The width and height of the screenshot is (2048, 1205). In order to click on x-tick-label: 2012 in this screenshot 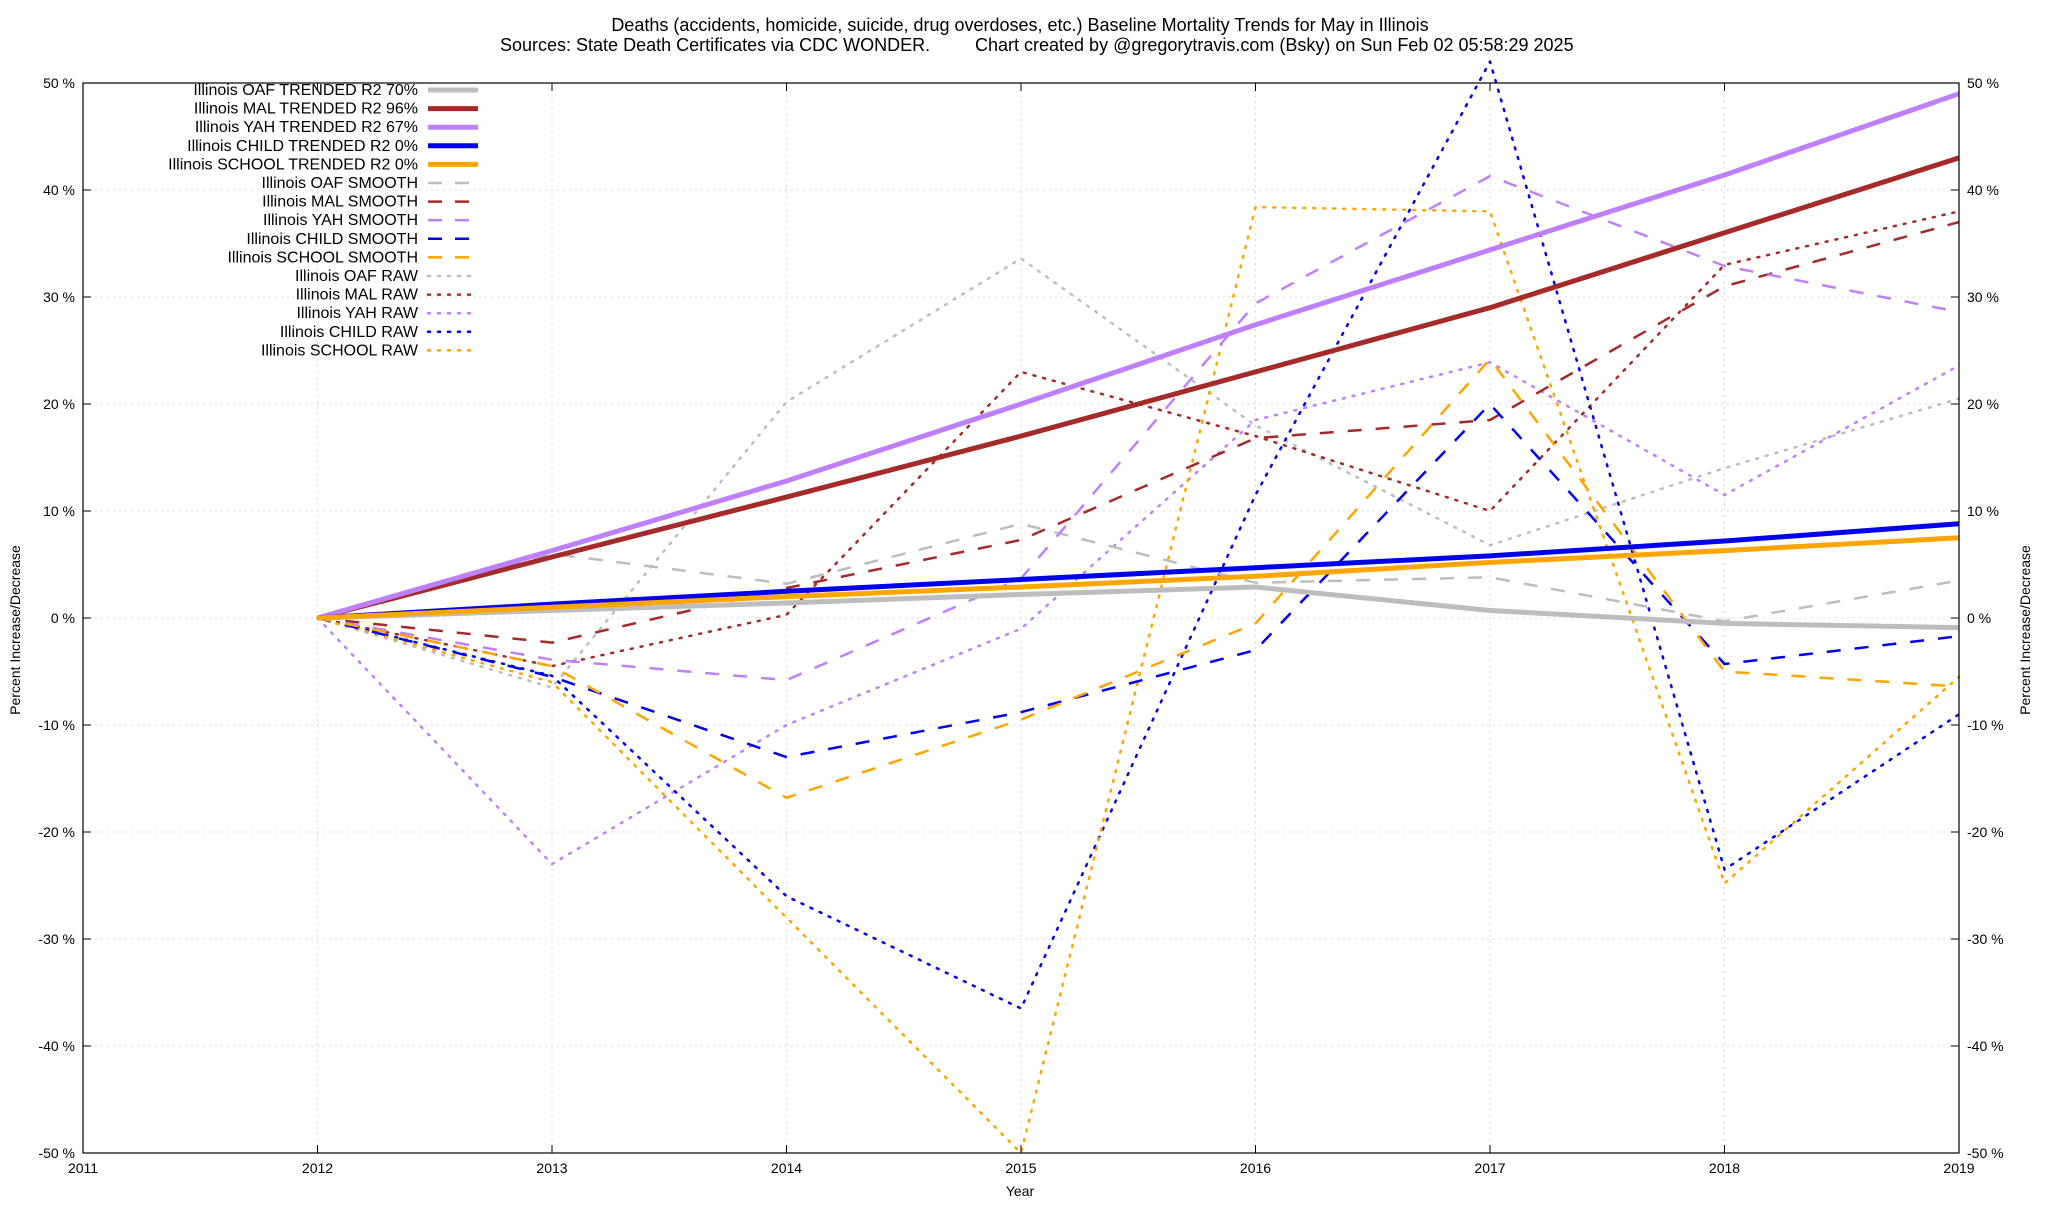, I will do `click(317, 1168)`.